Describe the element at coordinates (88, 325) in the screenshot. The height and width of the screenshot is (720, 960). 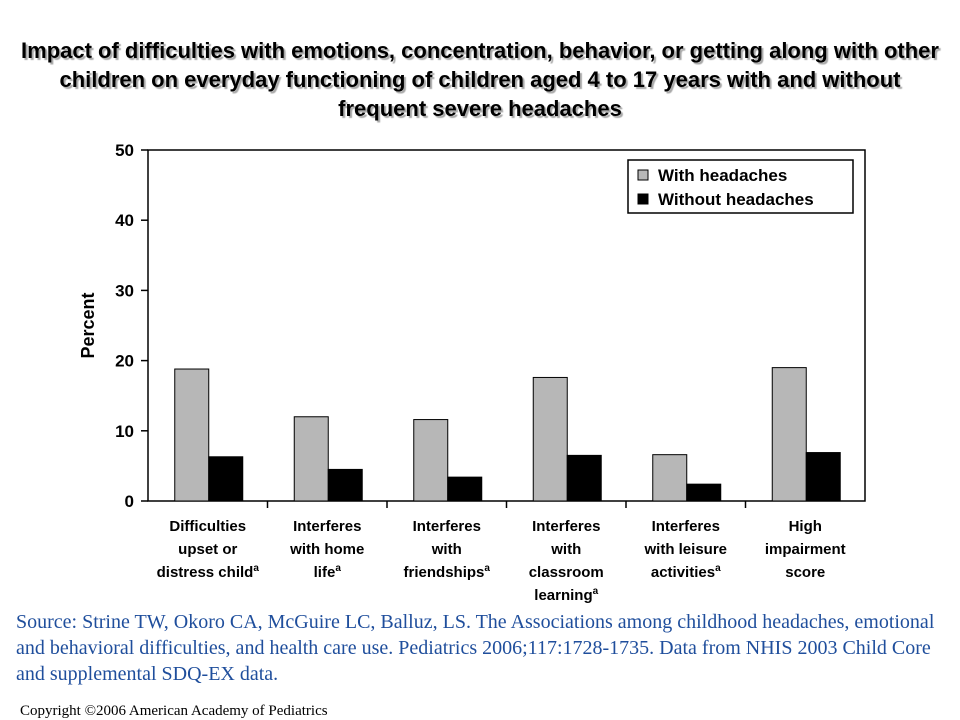
I see `y-axis-label: Percent` at that location.